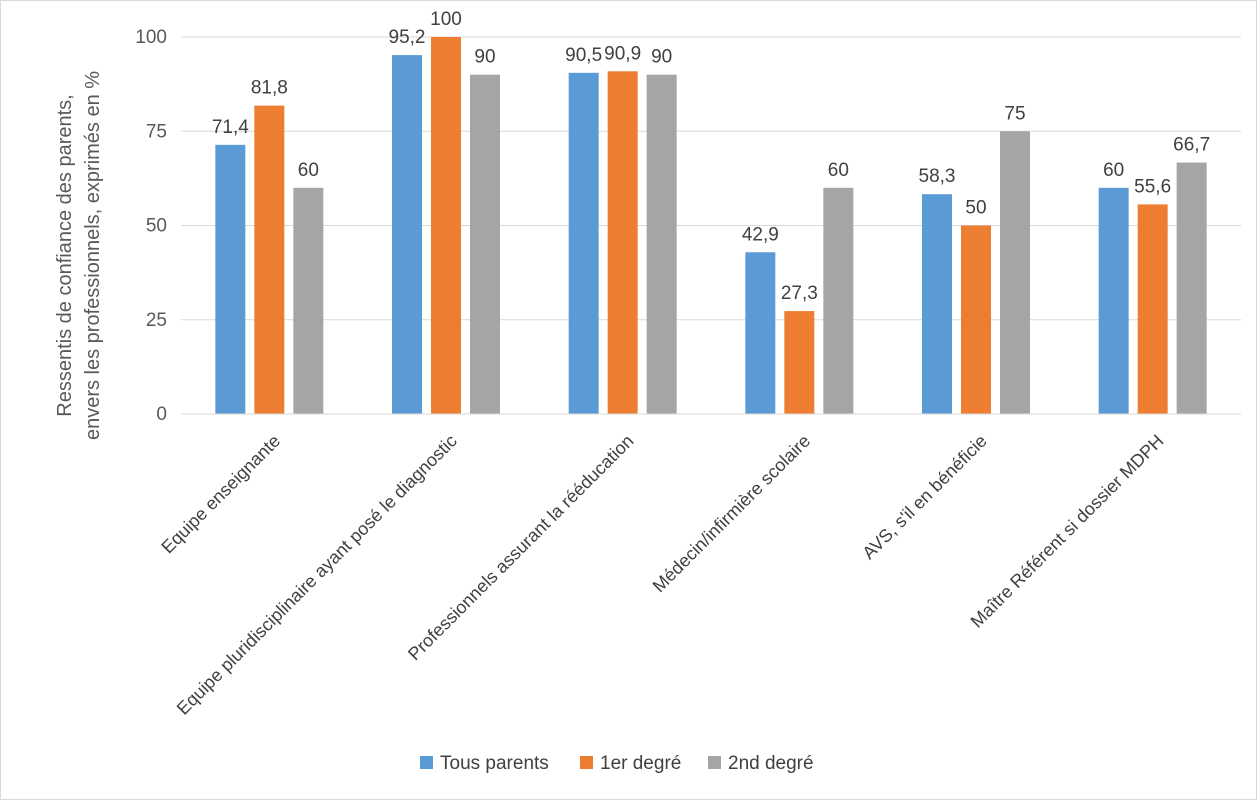 Image resolution: width=1257 pixels, height=801 pixels. What do you see at coordinates (640, 763) in the screenshot?
I see `legend-label: 1er degré` at bounding box center [640, 763].